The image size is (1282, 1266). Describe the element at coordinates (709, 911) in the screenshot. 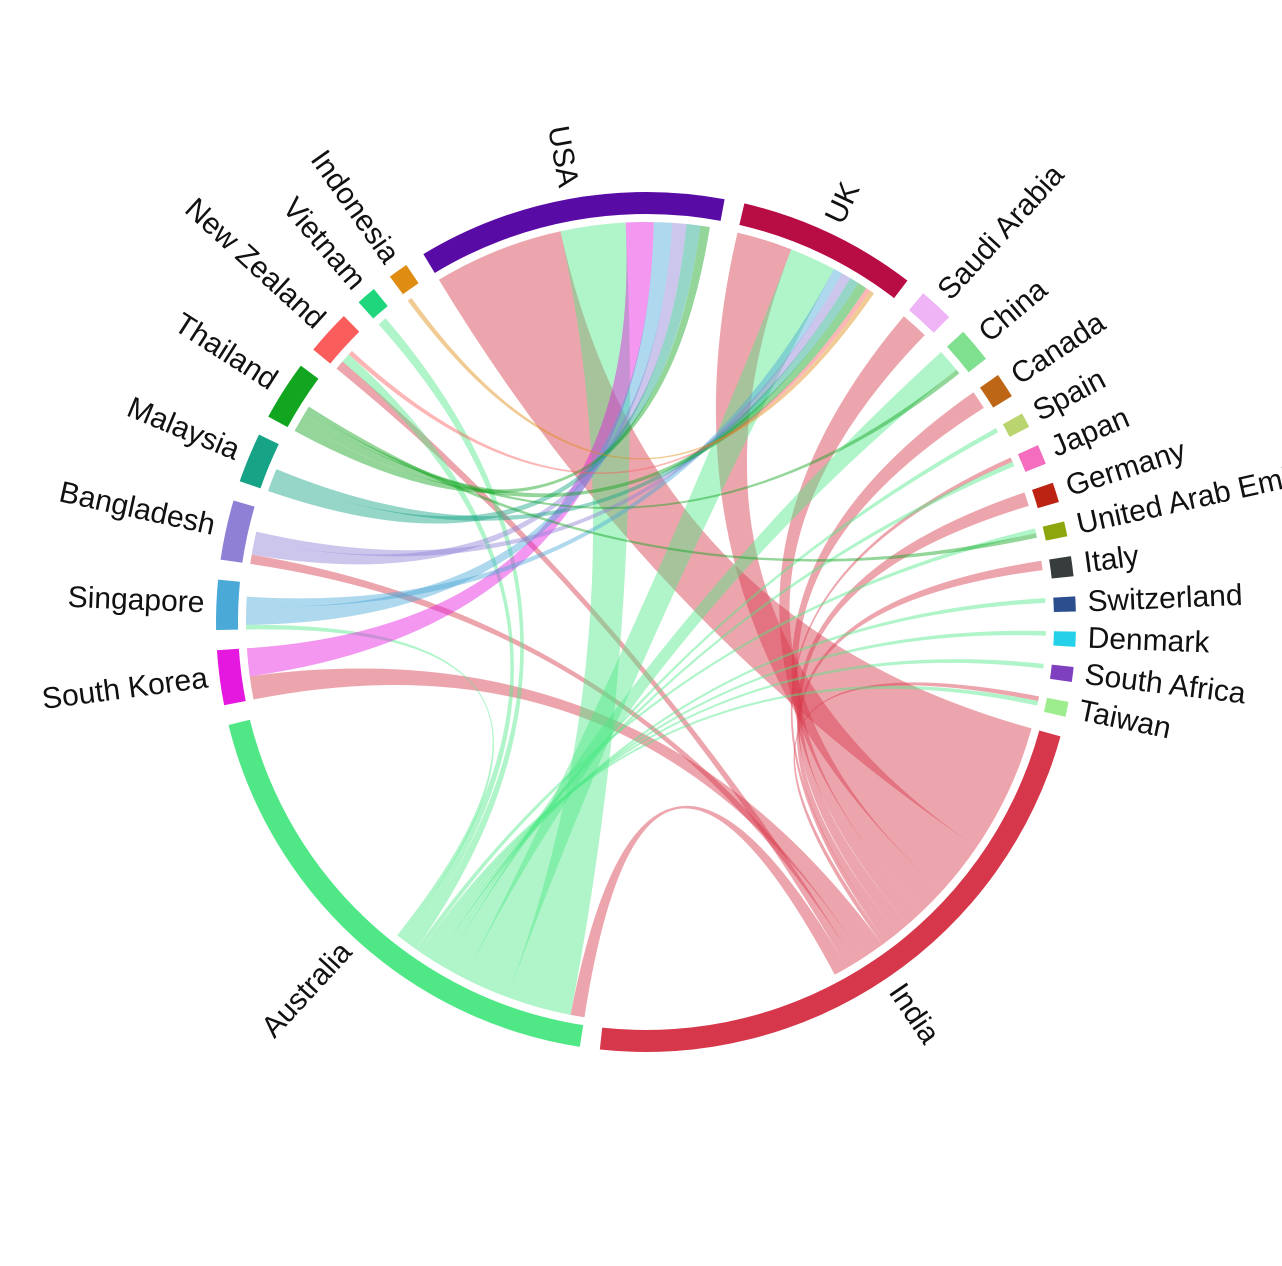

I see `ribbon-india-australia` at that location.